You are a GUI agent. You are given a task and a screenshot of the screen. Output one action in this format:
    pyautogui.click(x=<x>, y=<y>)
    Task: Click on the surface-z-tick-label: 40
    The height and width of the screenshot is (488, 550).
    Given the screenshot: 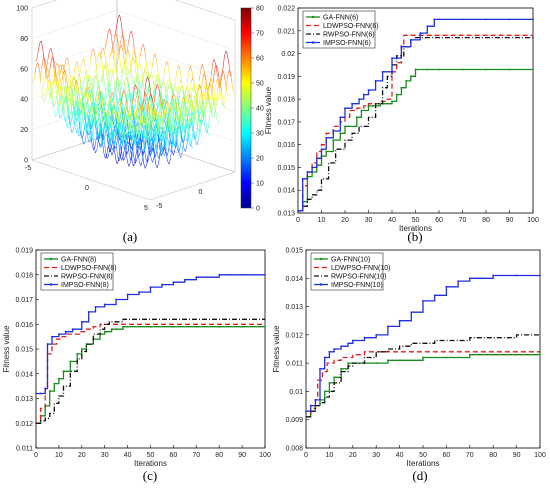 What is the action you would take?
    pyautogui.click(x=24, y=100)
    